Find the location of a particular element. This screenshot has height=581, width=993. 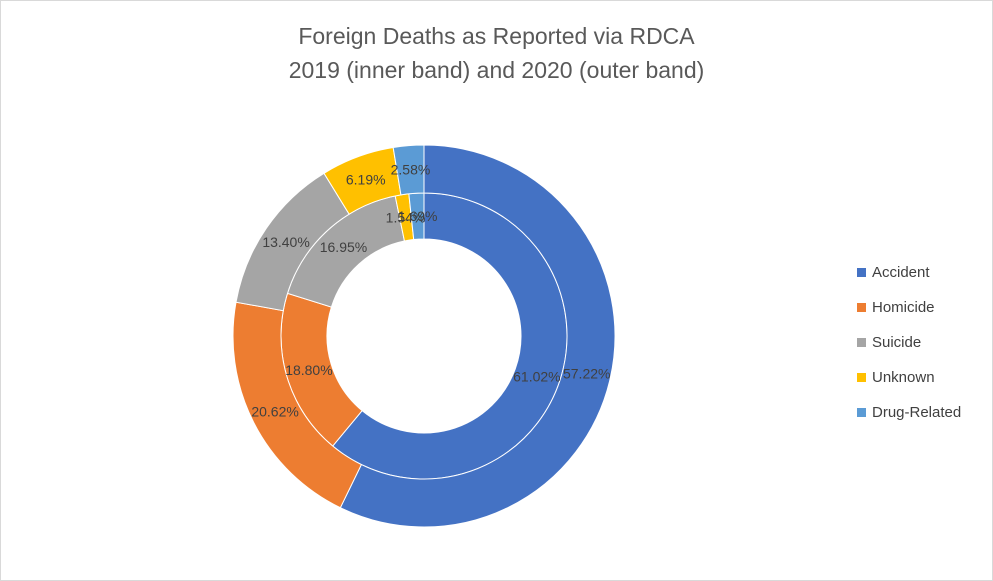

legend-item-drug-related: Drug-Related is located at coordinates (909, 412).